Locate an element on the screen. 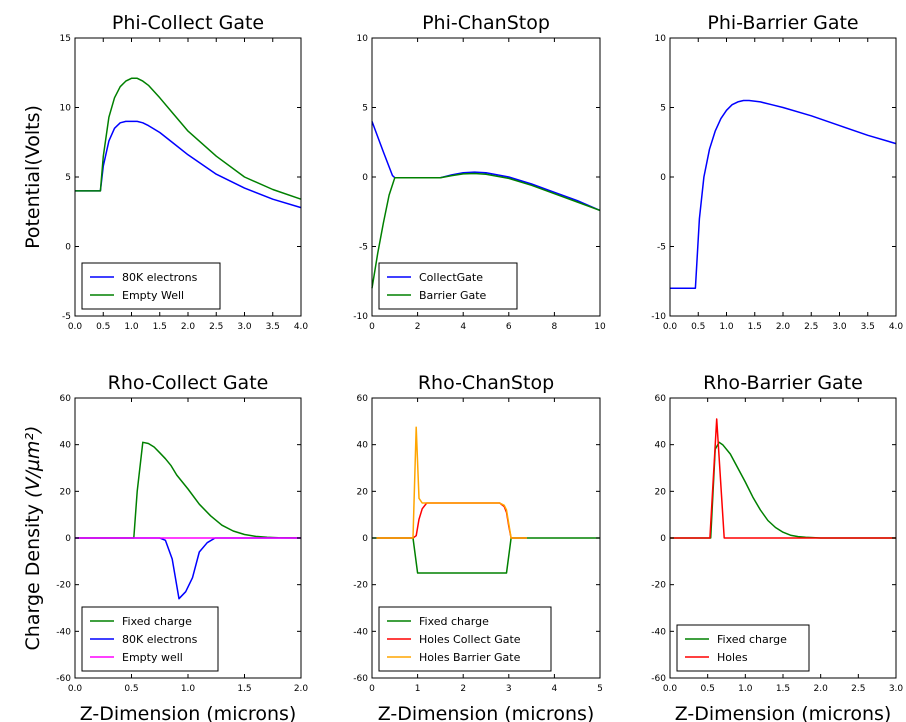 The image size is (906, 722). series-line-holes is located at coordinates (783, 478).